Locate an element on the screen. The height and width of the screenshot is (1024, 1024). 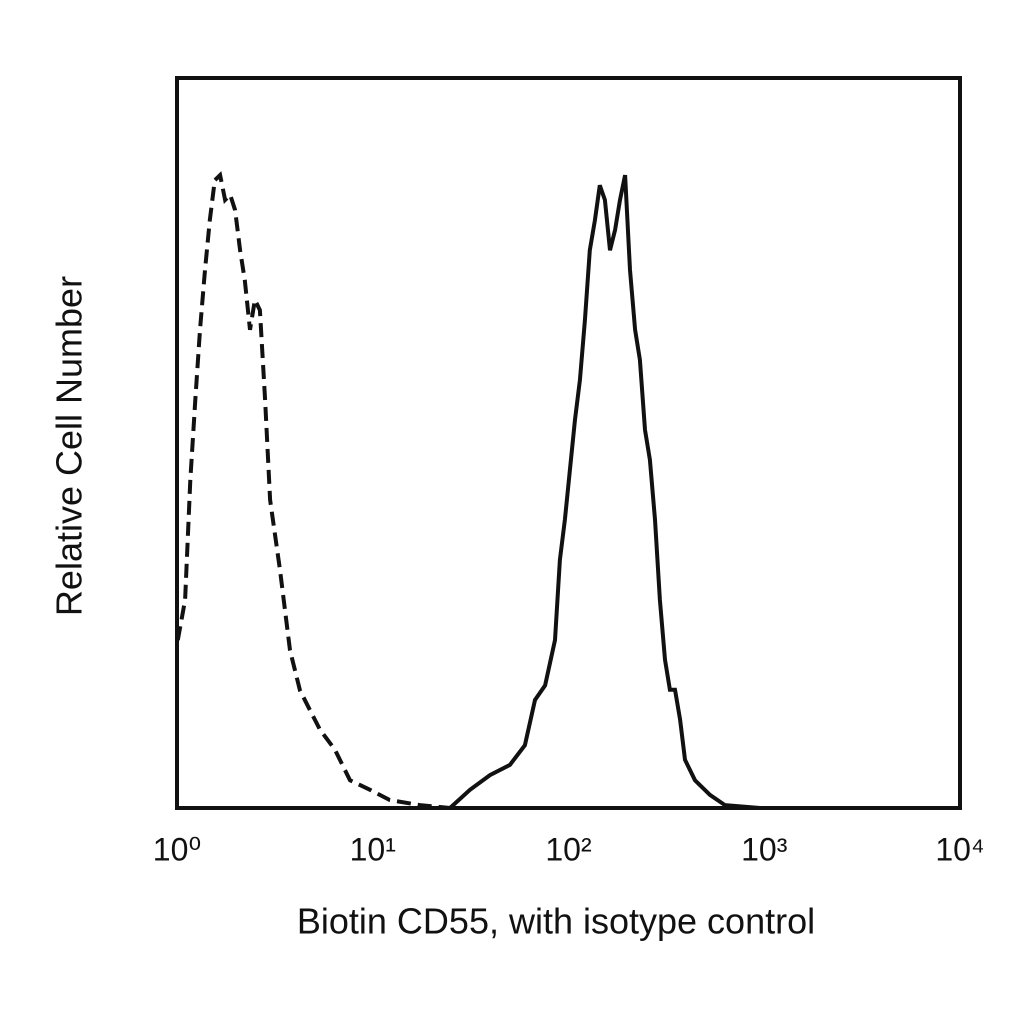
x-tick-label: 10¹ is located at coordinates (373, 849).